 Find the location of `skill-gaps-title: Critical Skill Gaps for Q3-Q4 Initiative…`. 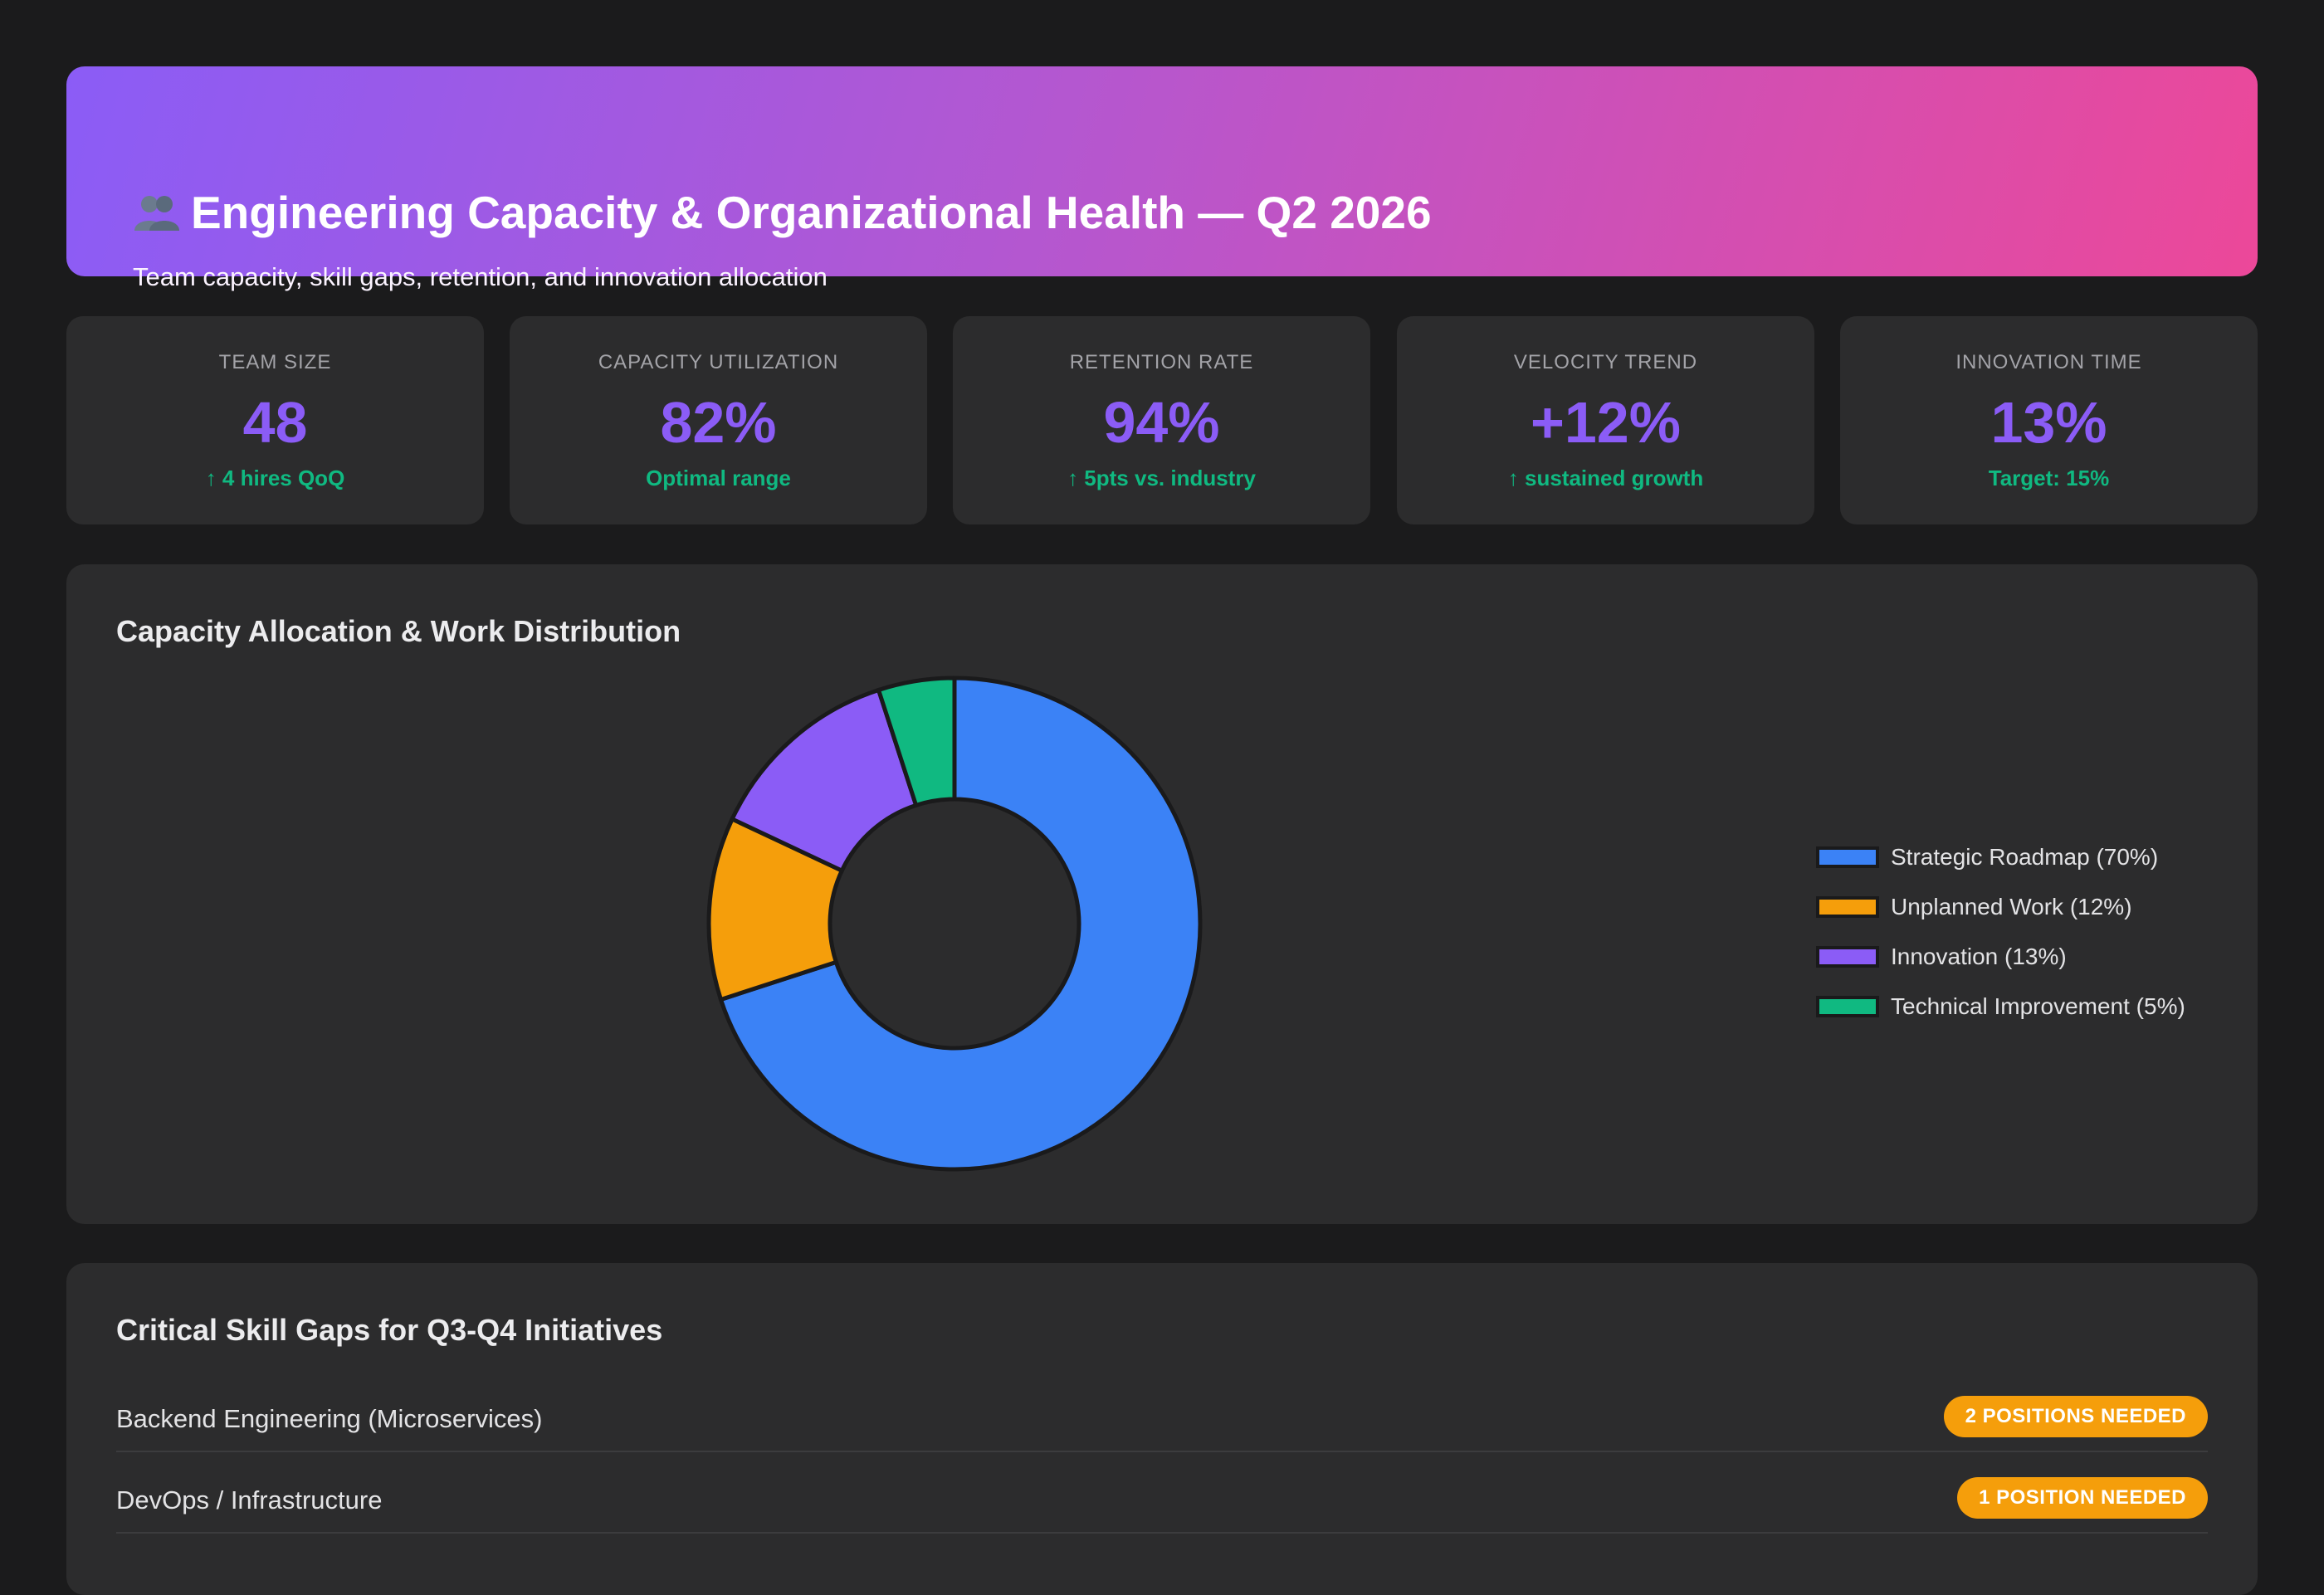

skill-gaps-title: Critical Skill Gaps for Q3-Q4 Initiative… is located at coordinates (389, 1330).